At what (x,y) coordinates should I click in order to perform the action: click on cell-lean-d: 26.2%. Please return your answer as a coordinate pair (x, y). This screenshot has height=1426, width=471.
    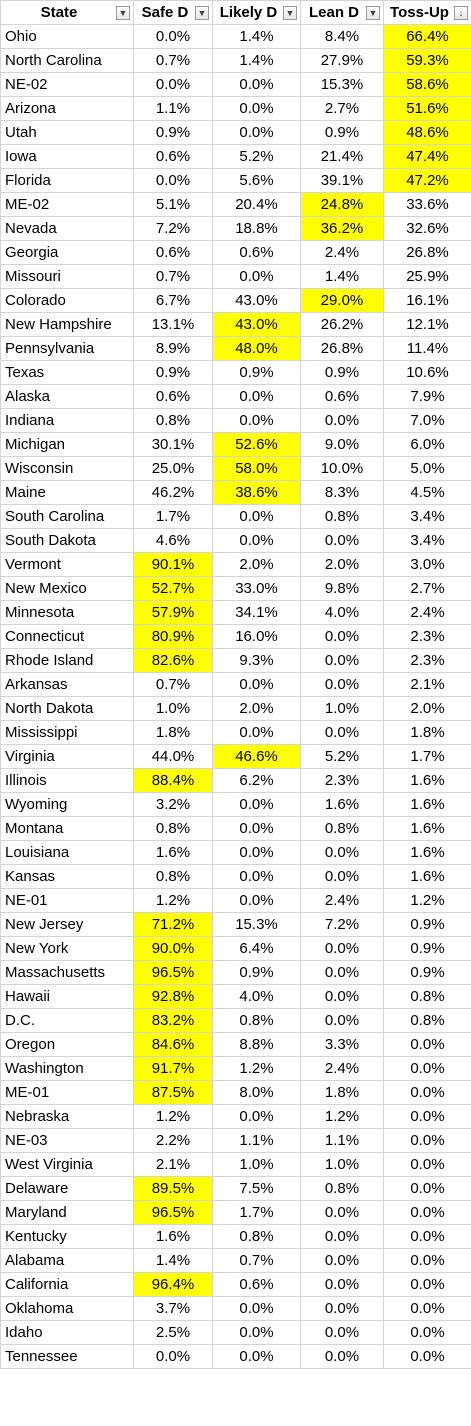
    Looking at the image, I should click on (342, 324).